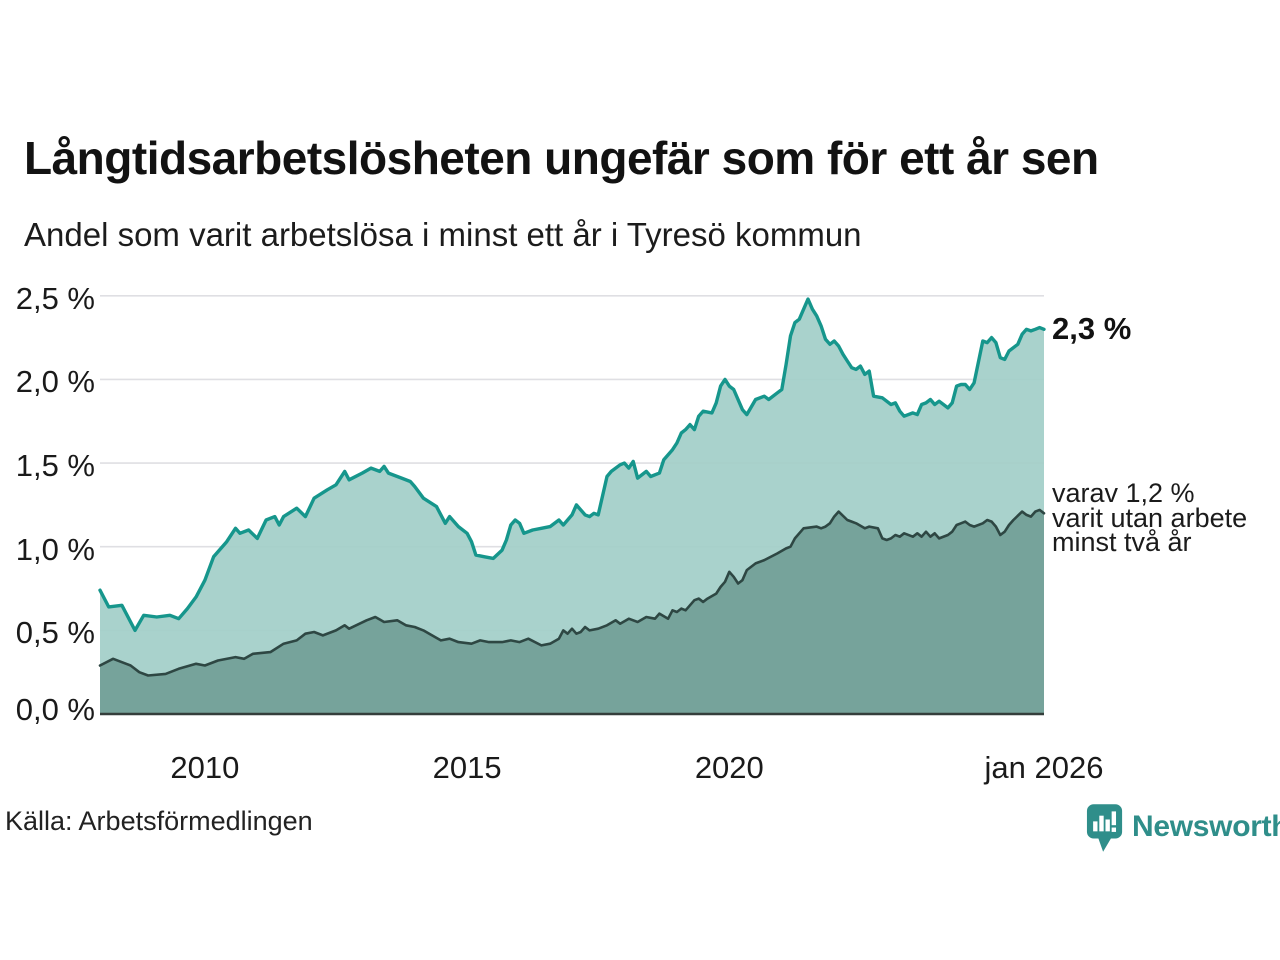  What do you see at coordinates (205, 767) in the screenshot?
I see `x-tick-label: 2010` at bounding box center [205, 767].